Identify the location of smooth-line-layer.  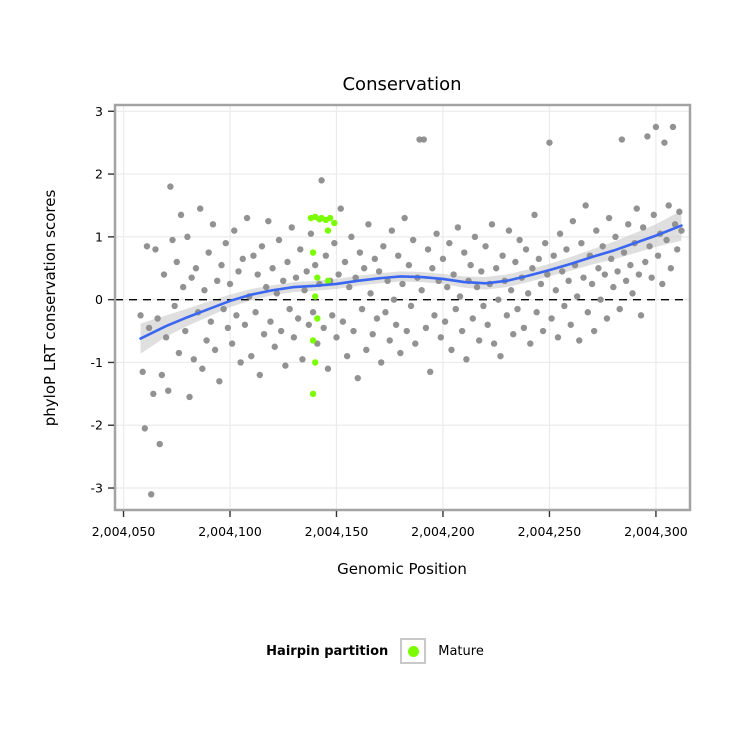
(411, 282).